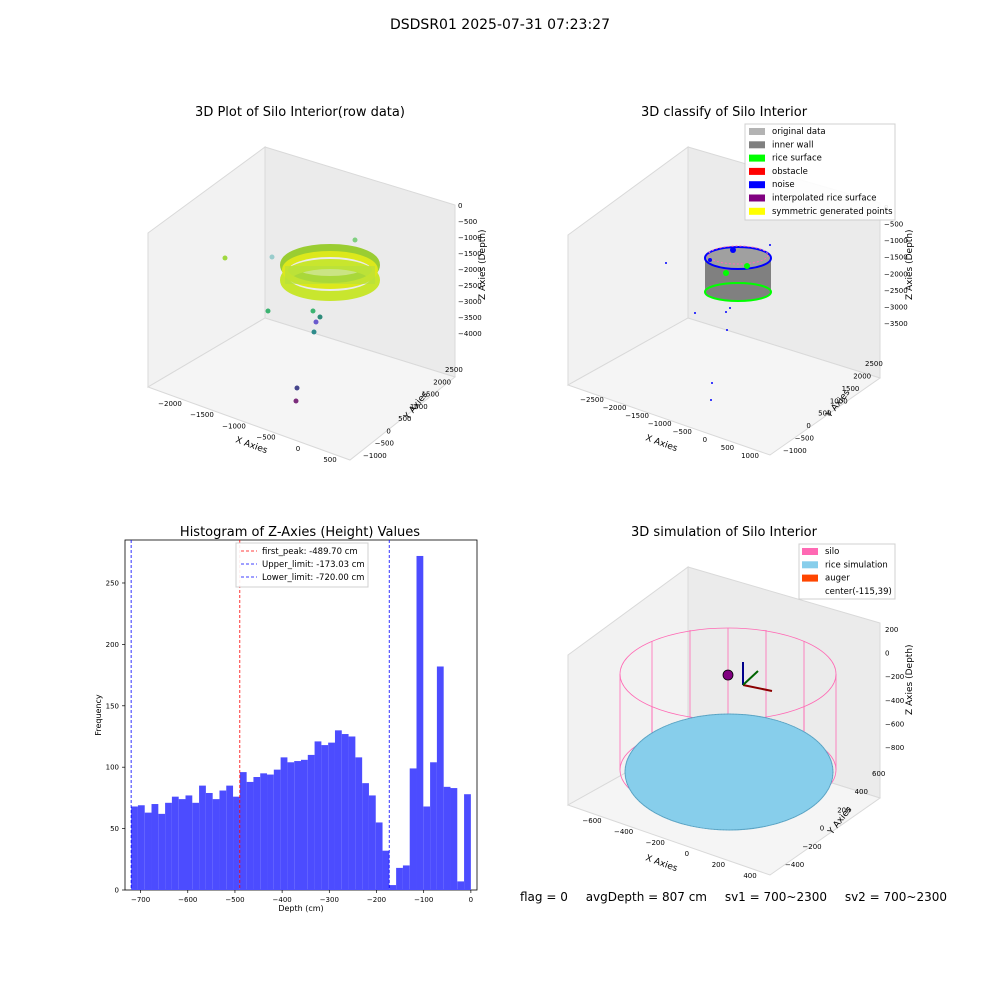 This screenshot has height=1000, width=1000. I want to click on y-tick-label: 50, so click(114, 829).